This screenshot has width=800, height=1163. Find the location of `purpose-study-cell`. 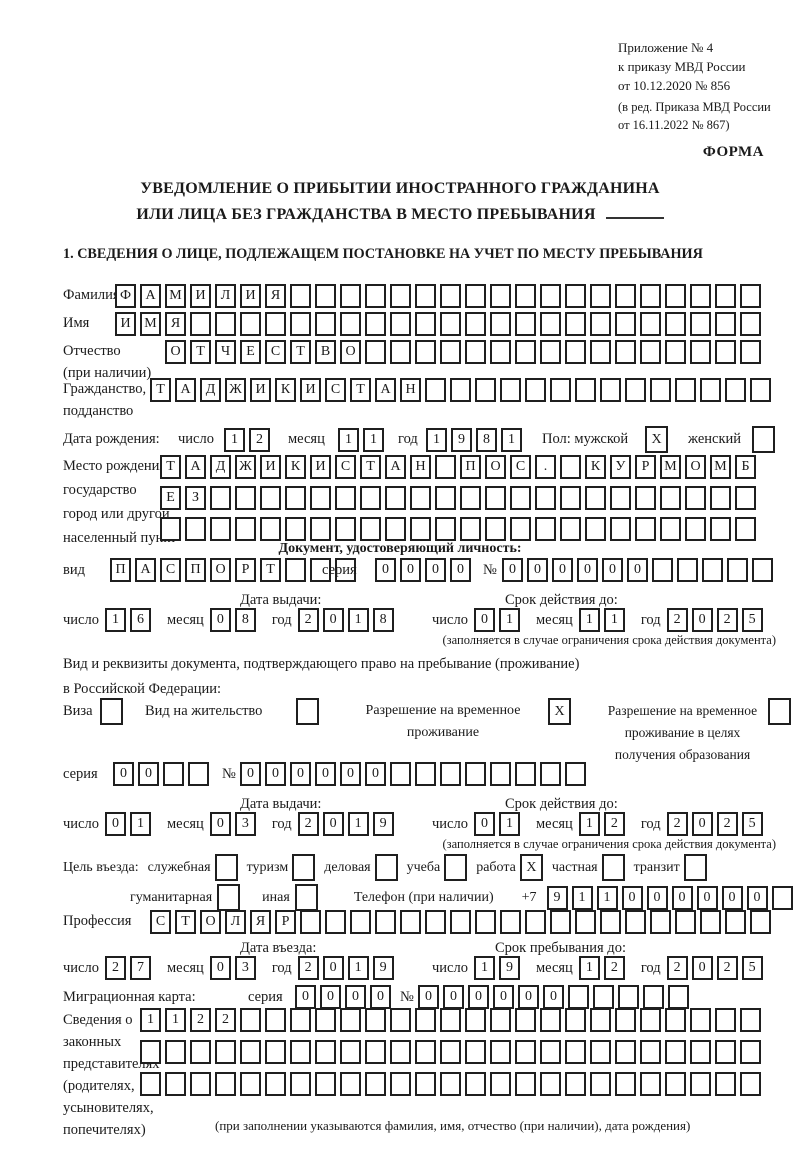

purpose-study-cell is located at coordinates (456, 867).